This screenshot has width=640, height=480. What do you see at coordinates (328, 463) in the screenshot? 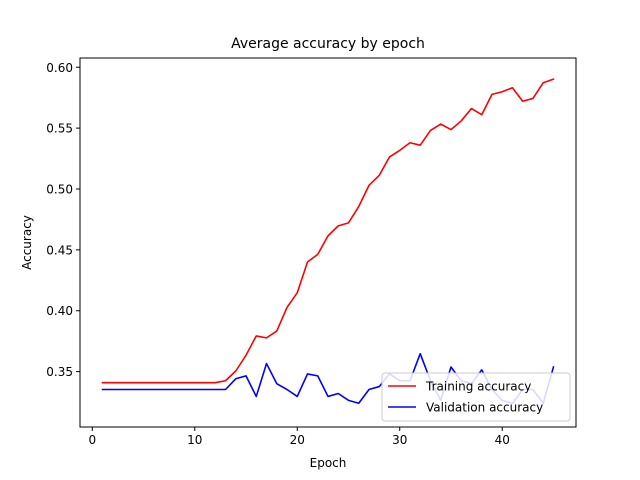
I see `x-axis-label: Epoch` at bounding box center [328, 463].